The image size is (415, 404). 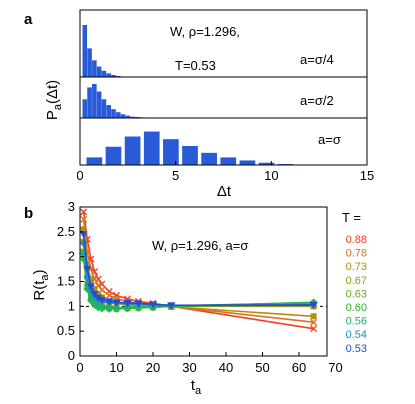 What do you see at coordinates (28, 19) in the screenshot?
I see `panel-a-letter: a` at bounding box center [28, 19].